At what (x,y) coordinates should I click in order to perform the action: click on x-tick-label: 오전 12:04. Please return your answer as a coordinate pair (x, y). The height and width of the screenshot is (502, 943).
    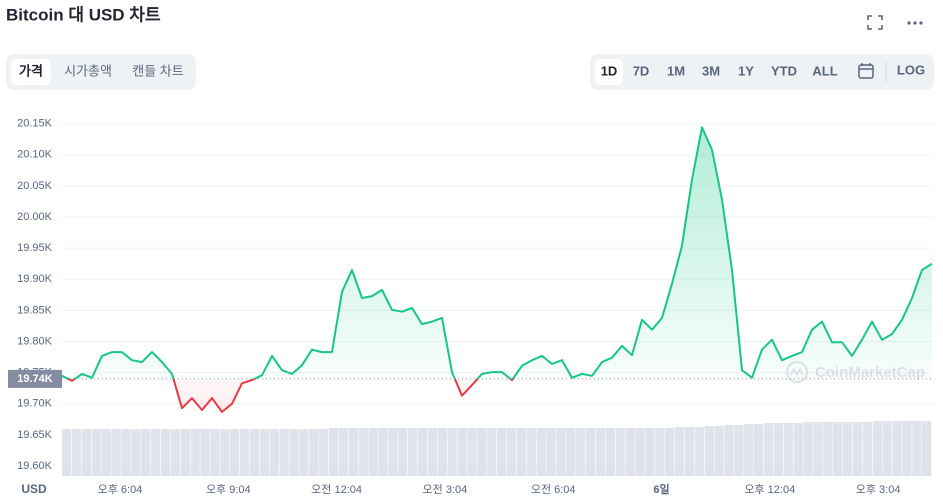
    Looking at the image, I should click on (336, 489).